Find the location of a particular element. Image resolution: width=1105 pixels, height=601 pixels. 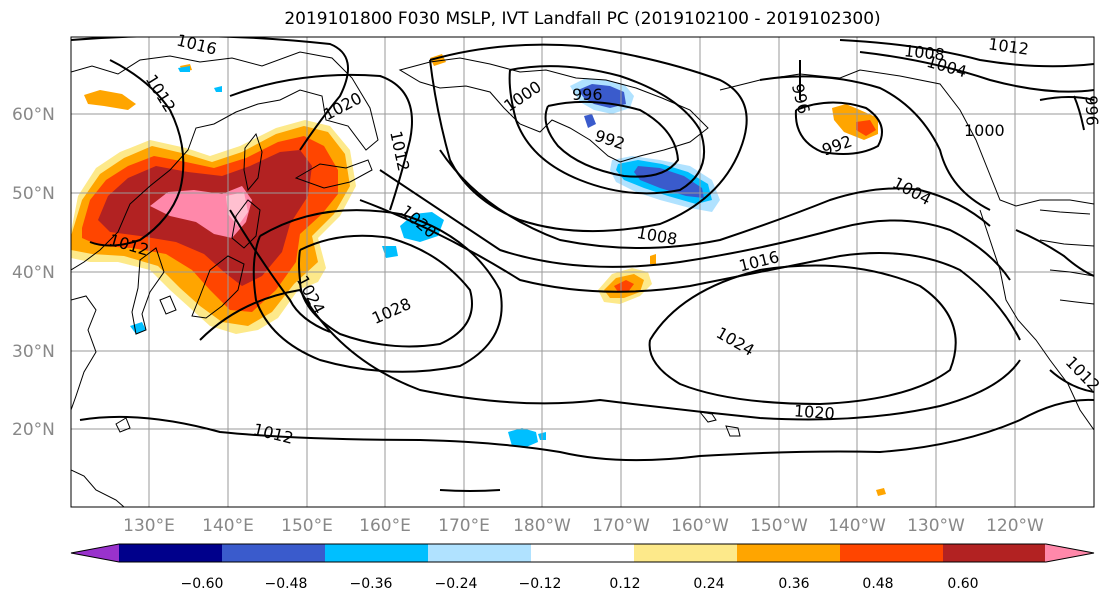

colorbar-tick-label: −0.36 is located at coordinates (371, 584).